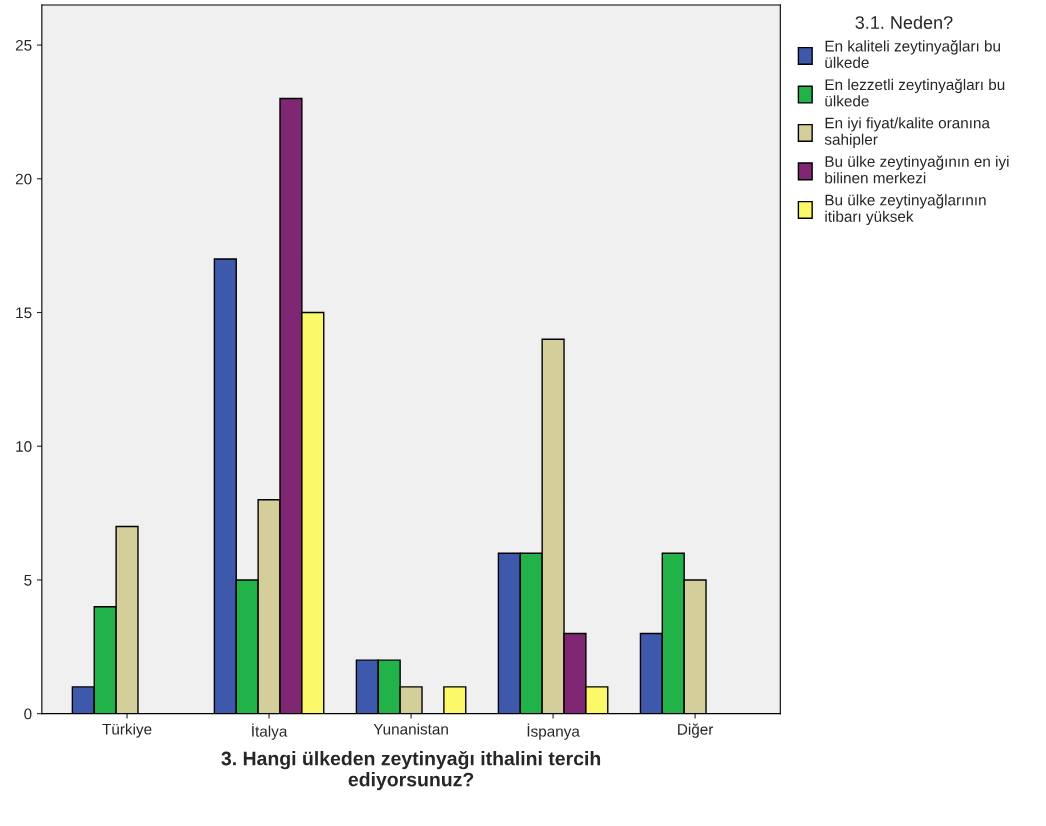  Describe the element at coordinates (915, 92) in the screenshot. I see `legend-label: En lezzetli zeytinyağları bu ülkede` at that location.